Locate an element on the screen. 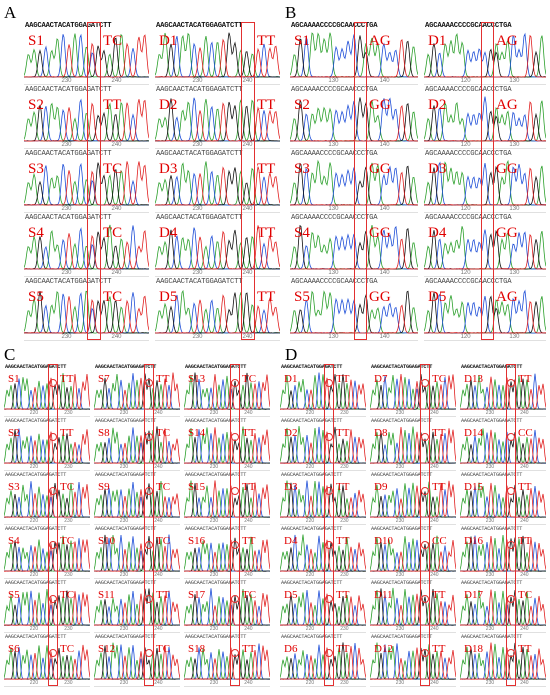 This screenshot has height=695, width=550. chromatogram-d2: AGCAAAACCCCGCAACCCTGA D2 AG 120 130 is located at coordinates (485, 117).